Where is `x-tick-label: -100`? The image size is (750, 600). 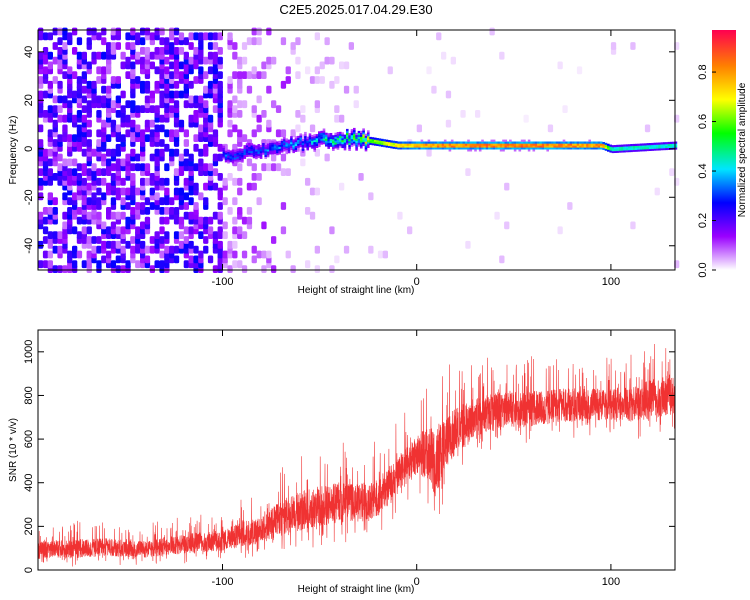 x-tick-label: -100 is located at coordinates (222, 582).